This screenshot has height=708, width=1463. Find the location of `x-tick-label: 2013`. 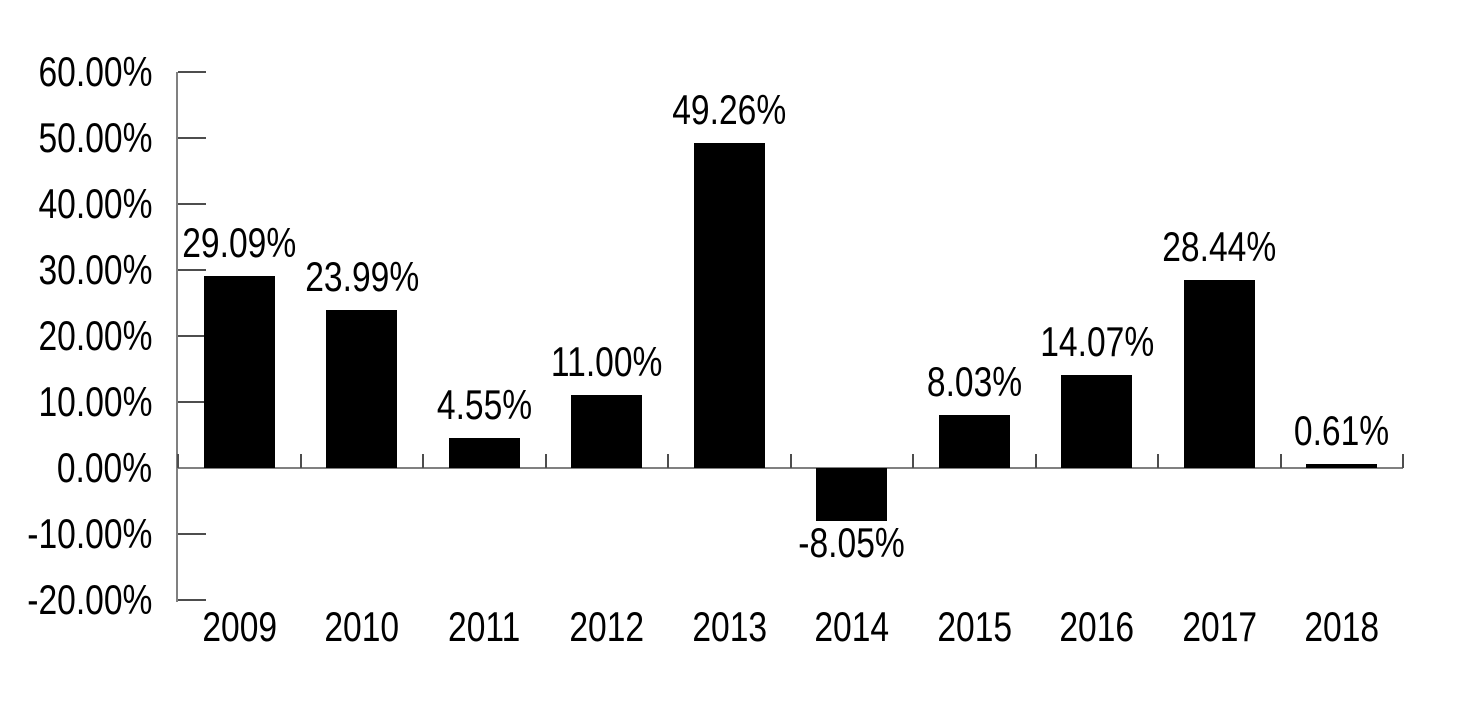

x-tick-label: 2013 is located at coordinates (729, 627).